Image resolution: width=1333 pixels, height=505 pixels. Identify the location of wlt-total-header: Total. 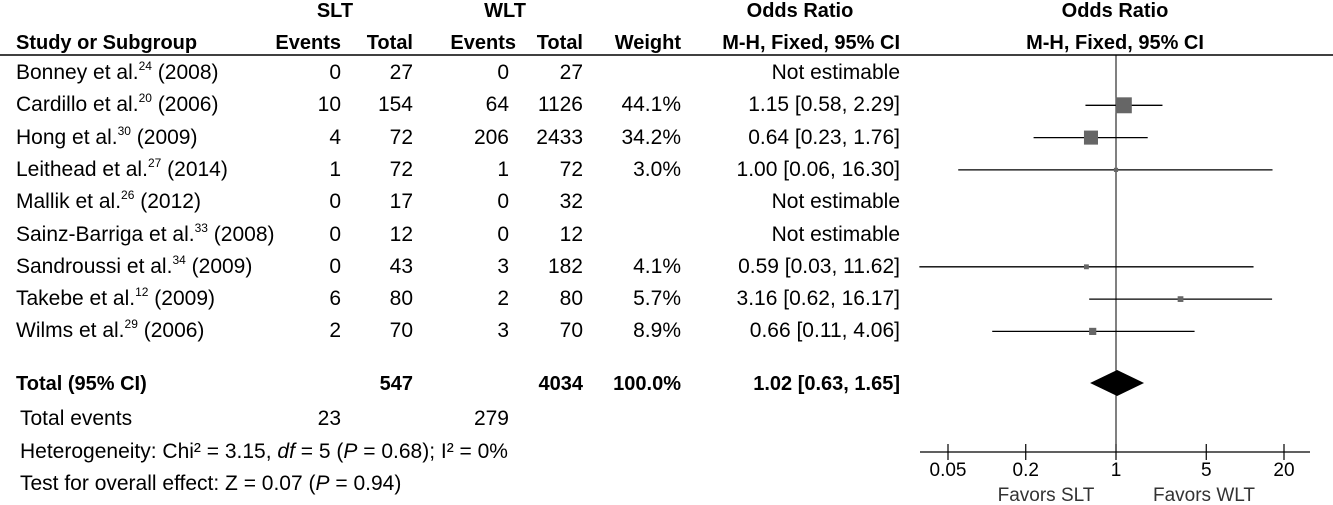
(559, 43).